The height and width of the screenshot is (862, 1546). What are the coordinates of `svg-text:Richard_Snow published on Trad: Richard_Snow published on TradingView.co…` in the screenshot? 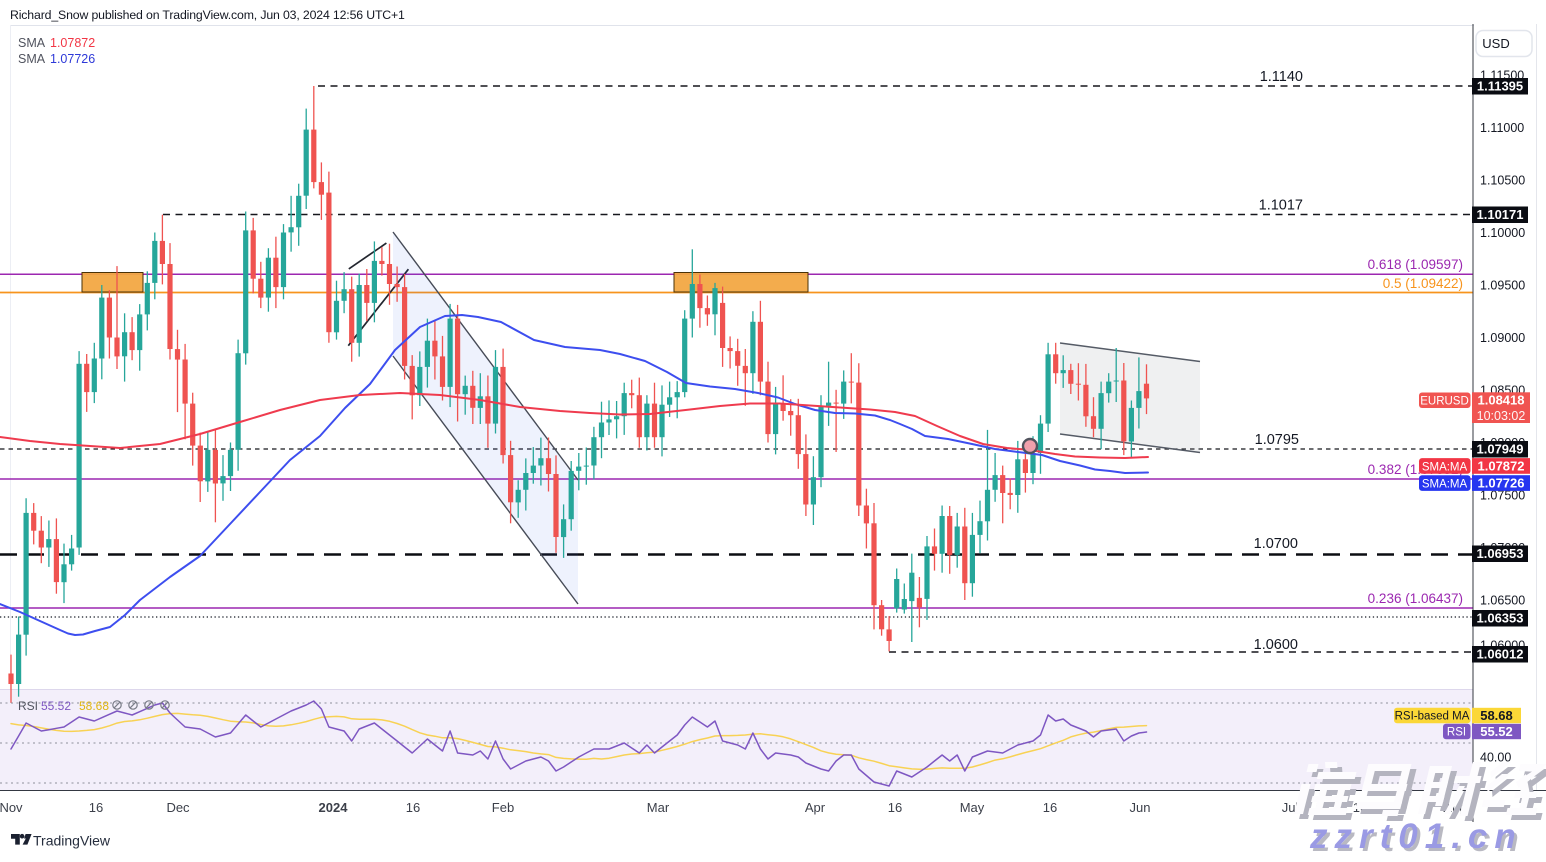 It's located at (207, 15).